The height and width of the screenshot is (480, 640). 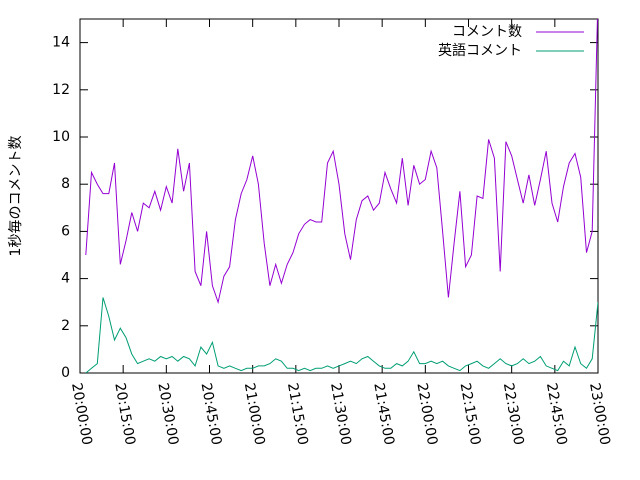 I want to click on y-tick-label: 6, so click(x=65, y=231).